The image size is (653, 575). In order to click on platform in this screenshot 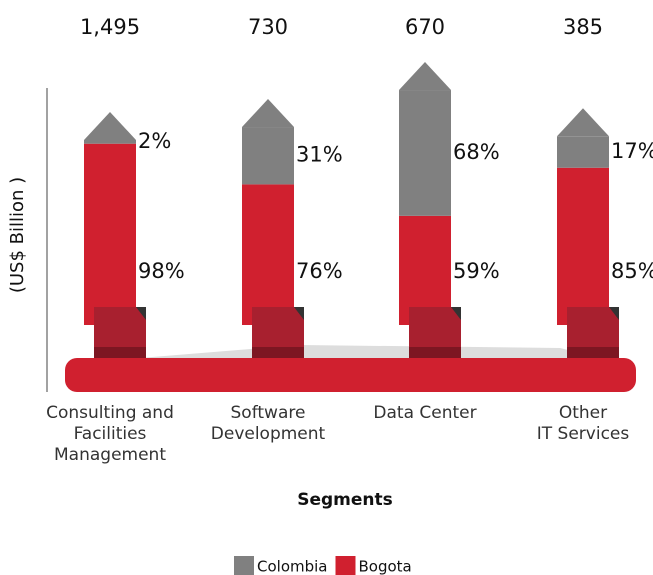, I will do `click(350, 375)`.